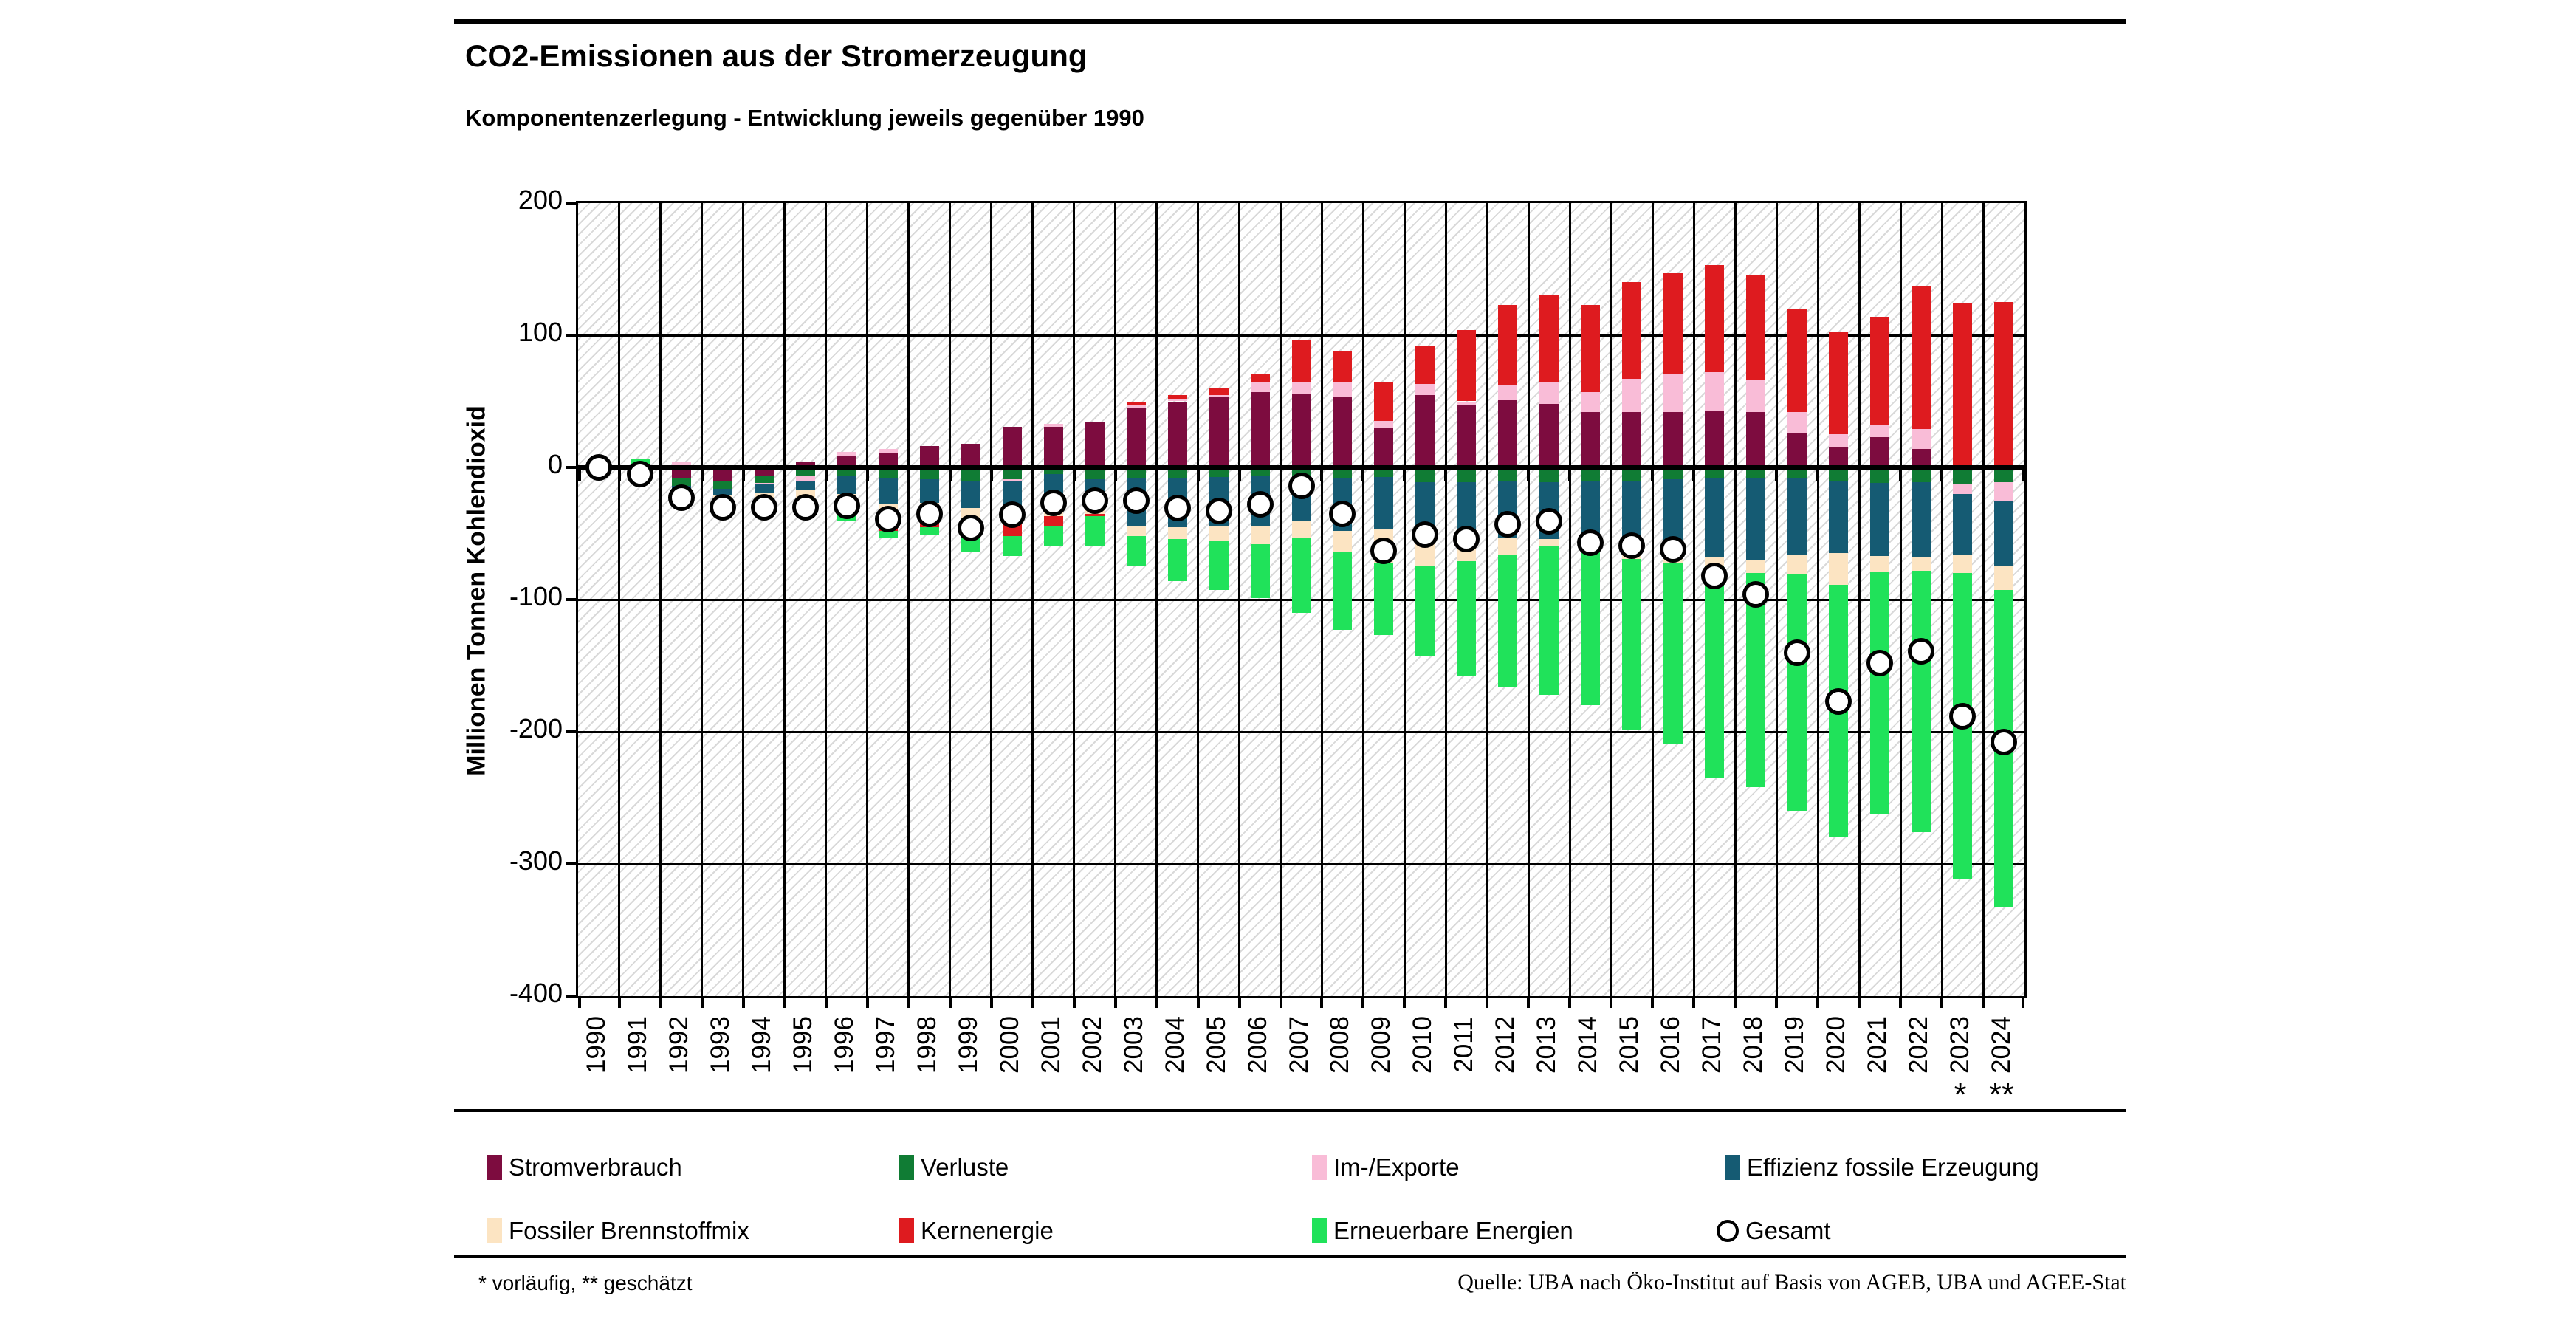 The image size is (2576, 1321). I want to click on gesamt-marker-2021, so click(1880, 662).